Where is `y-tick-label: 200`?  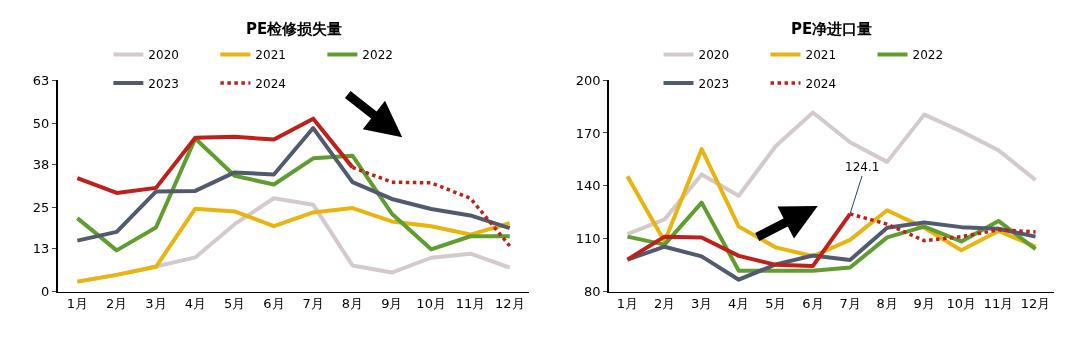 y-tick-label: 200 is located at coordinates (588, 80).